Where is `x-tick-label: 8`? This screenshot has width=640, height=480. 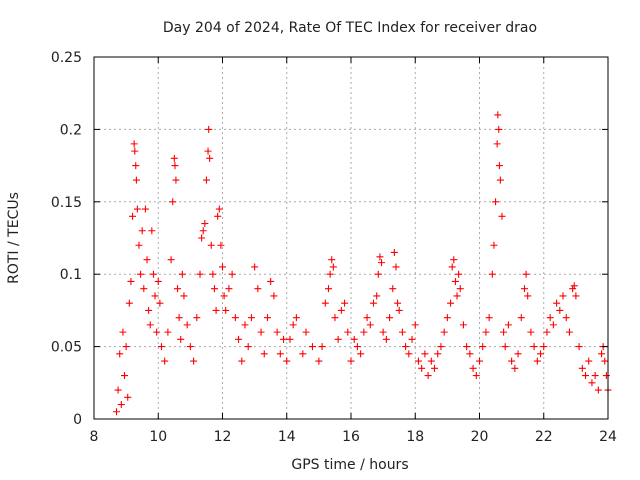 x-tick-label: 8 is located at coordinates (94, 437).